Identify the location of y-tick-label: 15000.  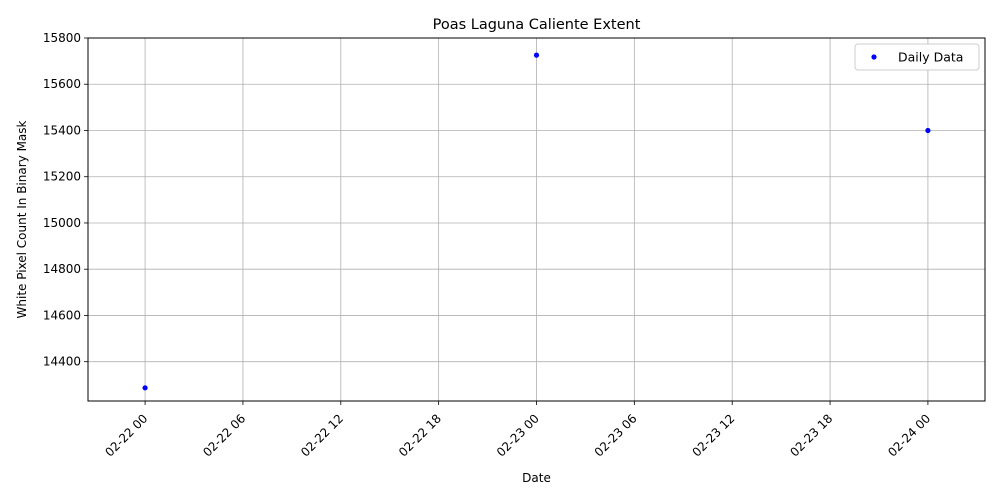
(62, 223).